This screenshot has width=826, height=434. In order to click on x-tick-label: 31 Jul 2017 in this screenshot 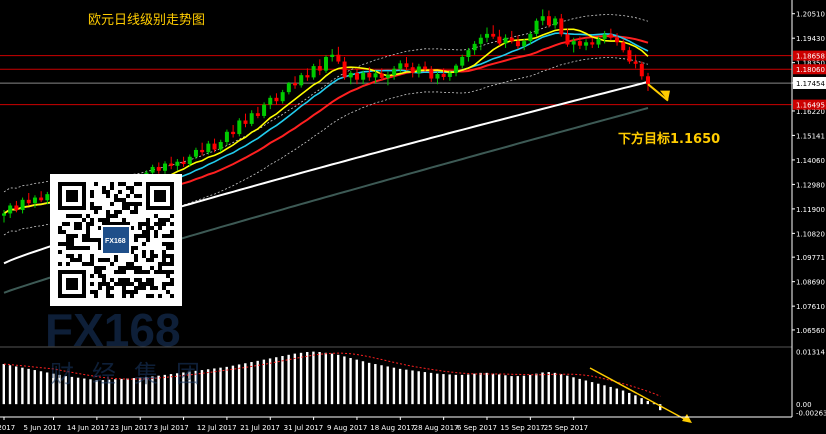, I will do `click(304, 428)`.